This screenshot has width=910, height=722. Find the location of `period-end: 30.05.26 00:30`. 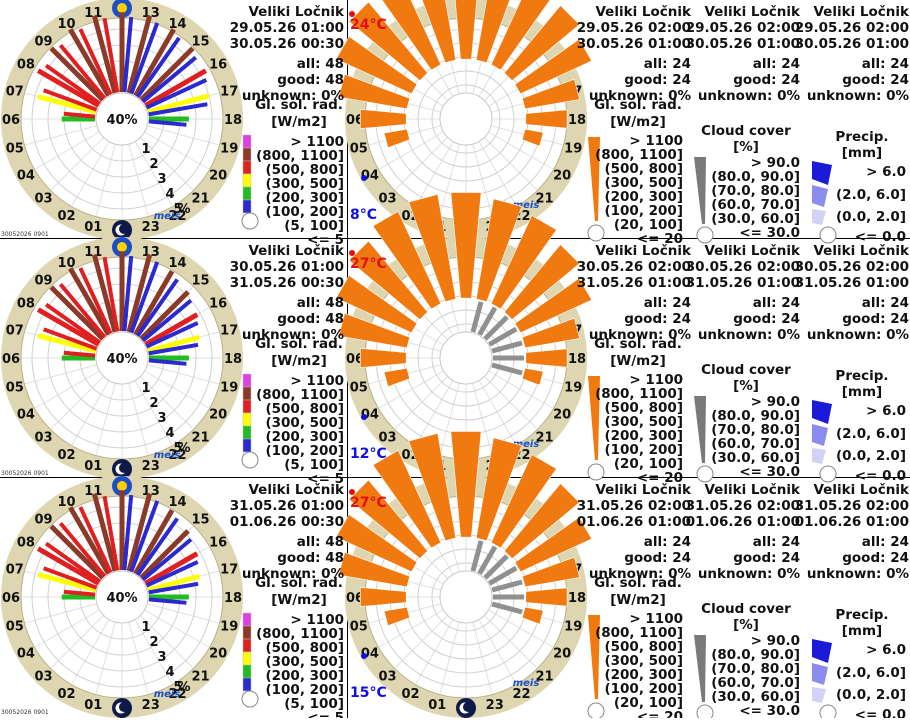

period-end: 30.05.26 00:30 is located at coordinates (287, 44).